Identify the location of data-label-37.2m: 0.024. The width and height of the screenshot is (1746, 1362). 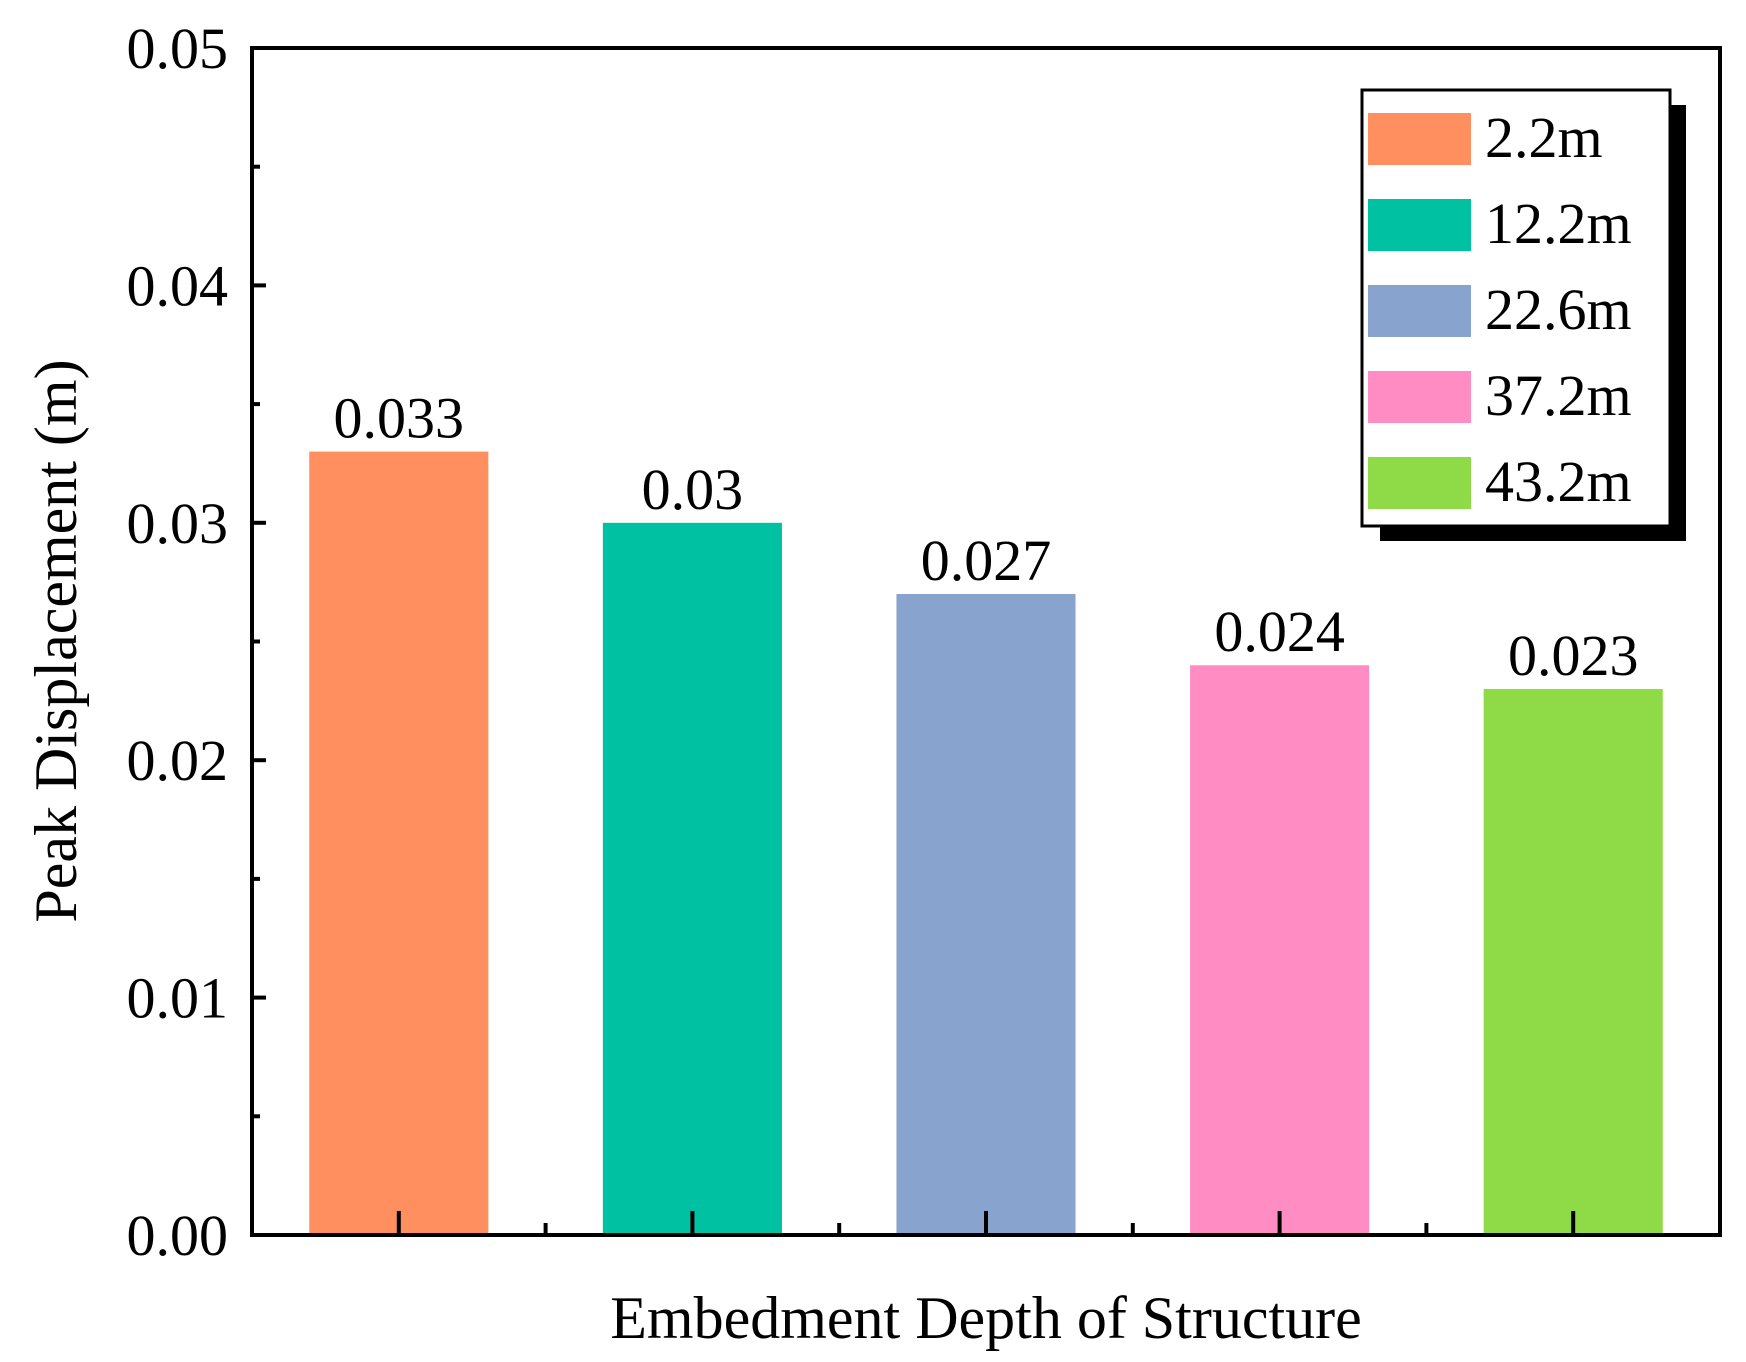
(1279, 631).